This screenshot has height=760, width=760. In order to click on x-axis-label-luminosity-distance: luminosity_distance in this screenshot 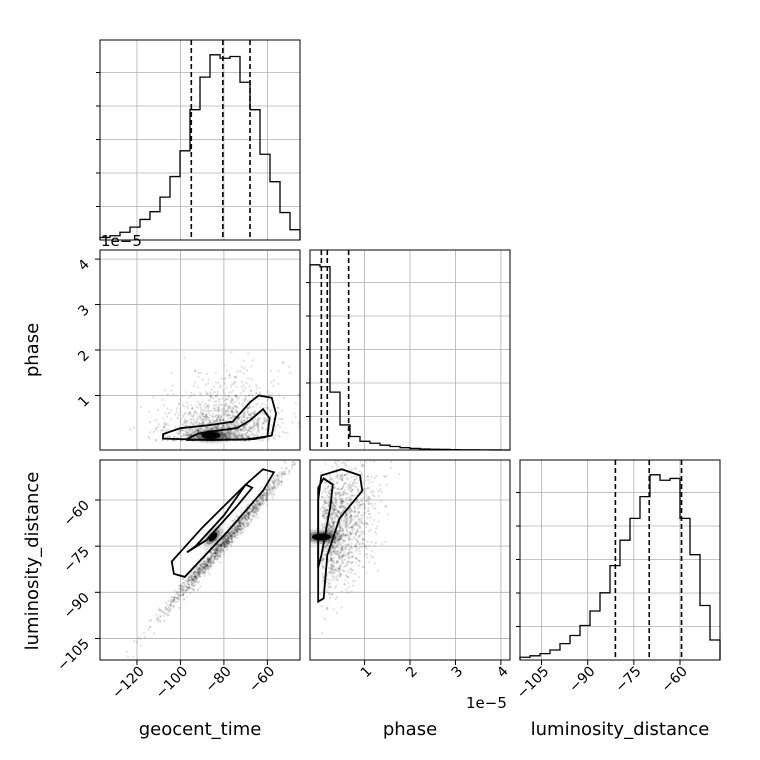, I will do `click(620, 729)`.